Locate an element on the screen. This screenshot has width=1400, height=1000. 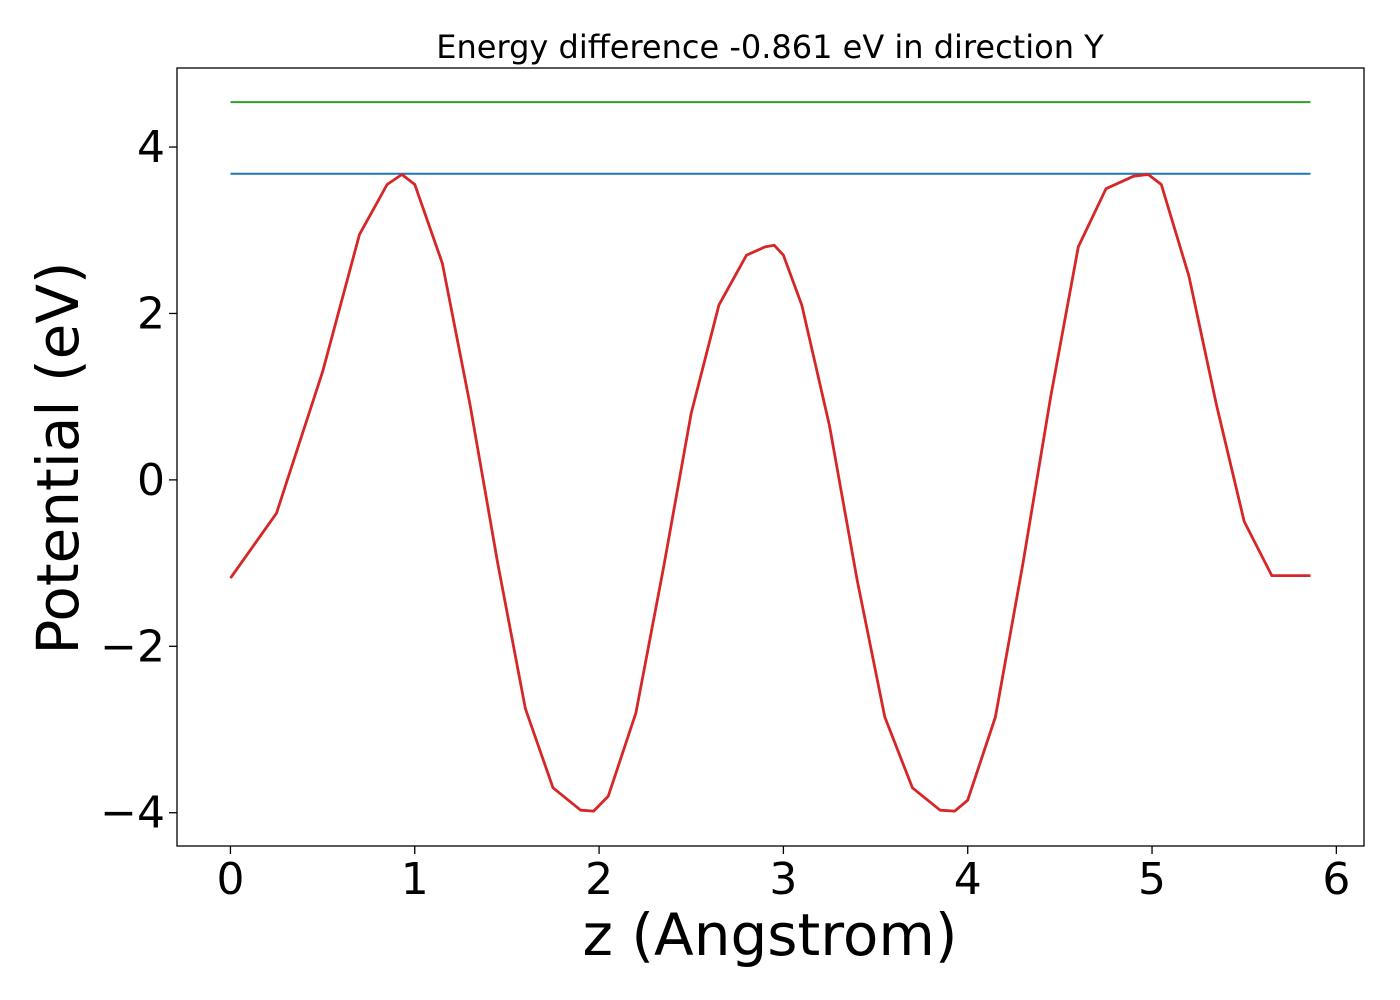
y-axis-label: Potential (eV) is located at coordinates (58, 457).